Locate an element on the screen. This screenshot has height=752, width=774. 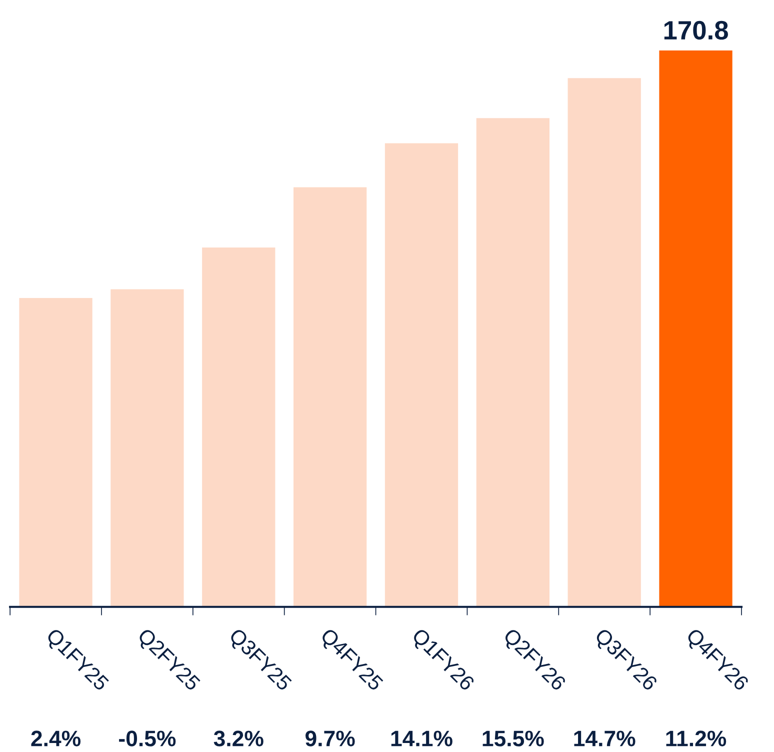
text: 15.5% is located at coordinates (513, 738).